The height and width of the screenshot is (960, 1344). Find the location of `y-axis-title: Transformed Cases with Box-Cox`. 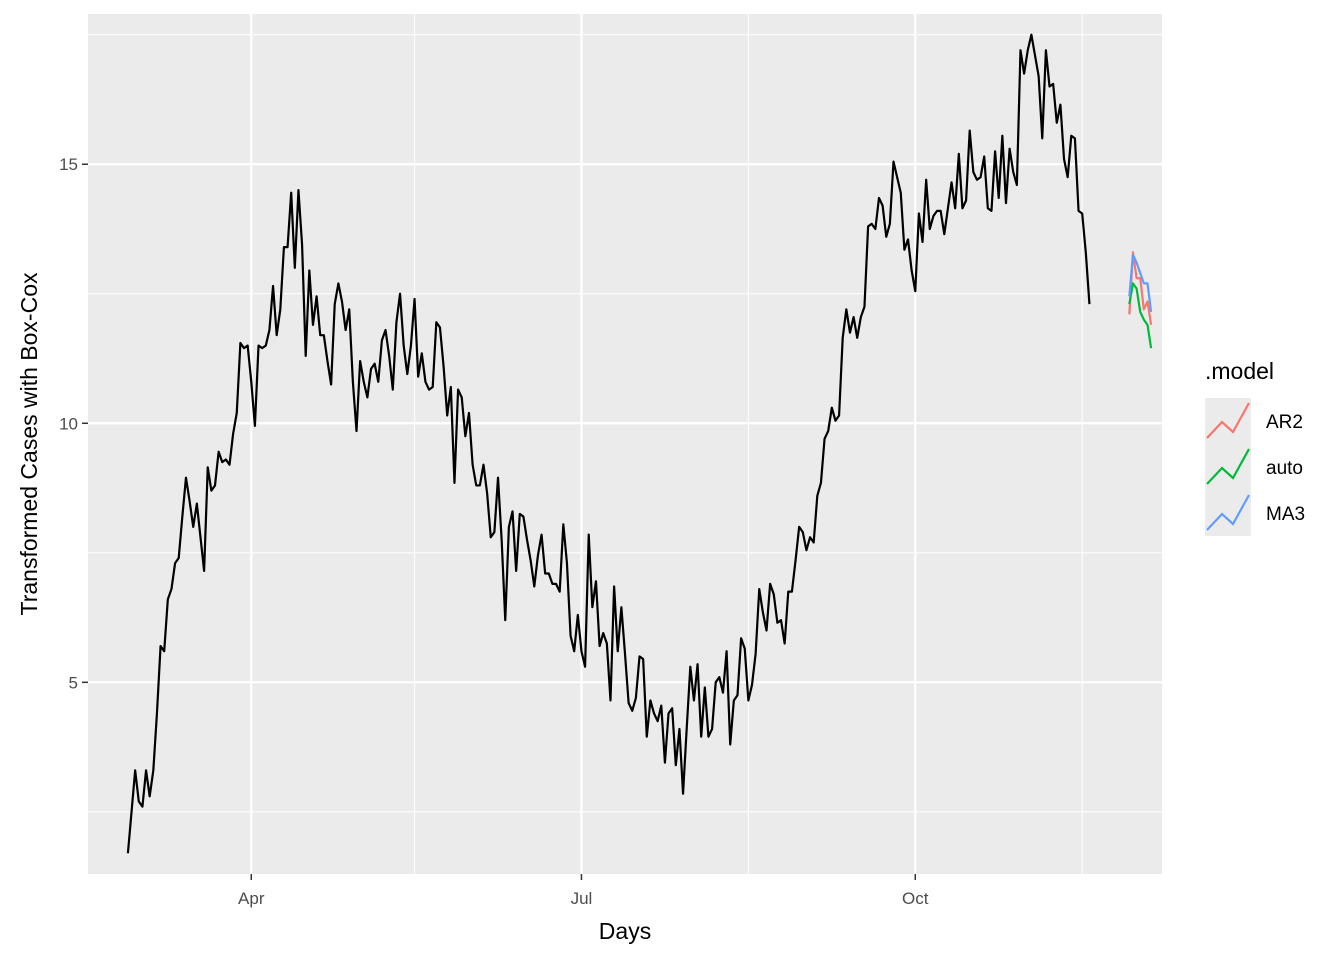

y-axis-title: Transformed Cases with Box-Cox is located at coordinates (29, 443).